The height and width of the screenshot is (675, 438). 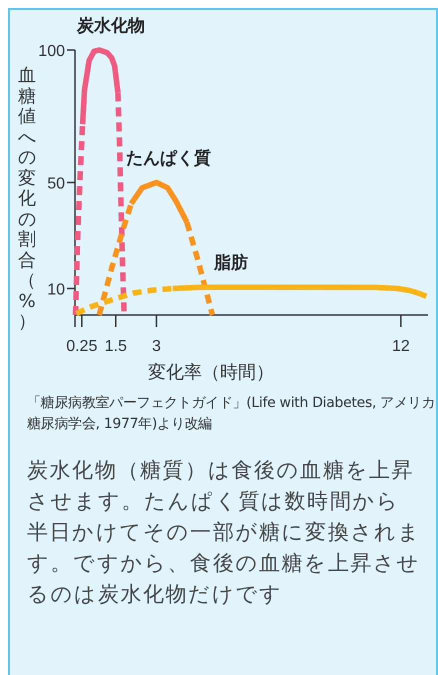 I want to click on x-tick-label: 12, so click(x=401, y=346).